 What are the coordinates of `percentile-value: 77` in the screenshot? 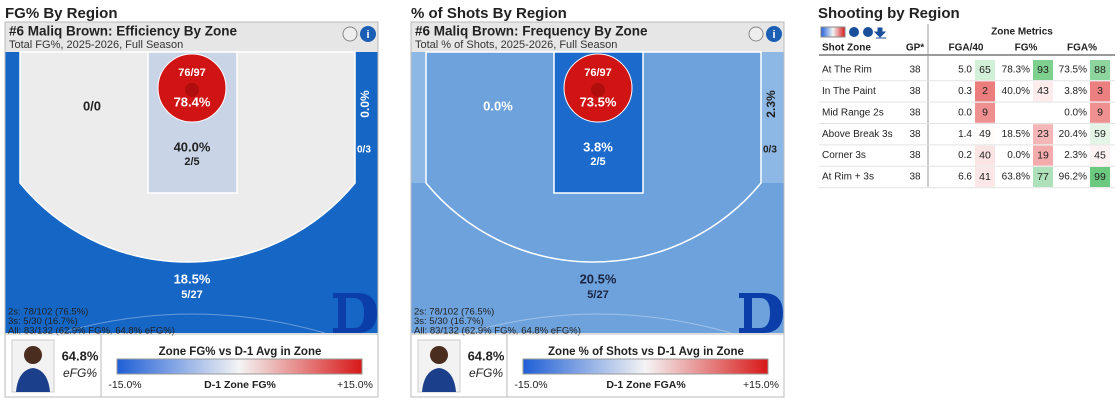 It's located at (1043, 177).